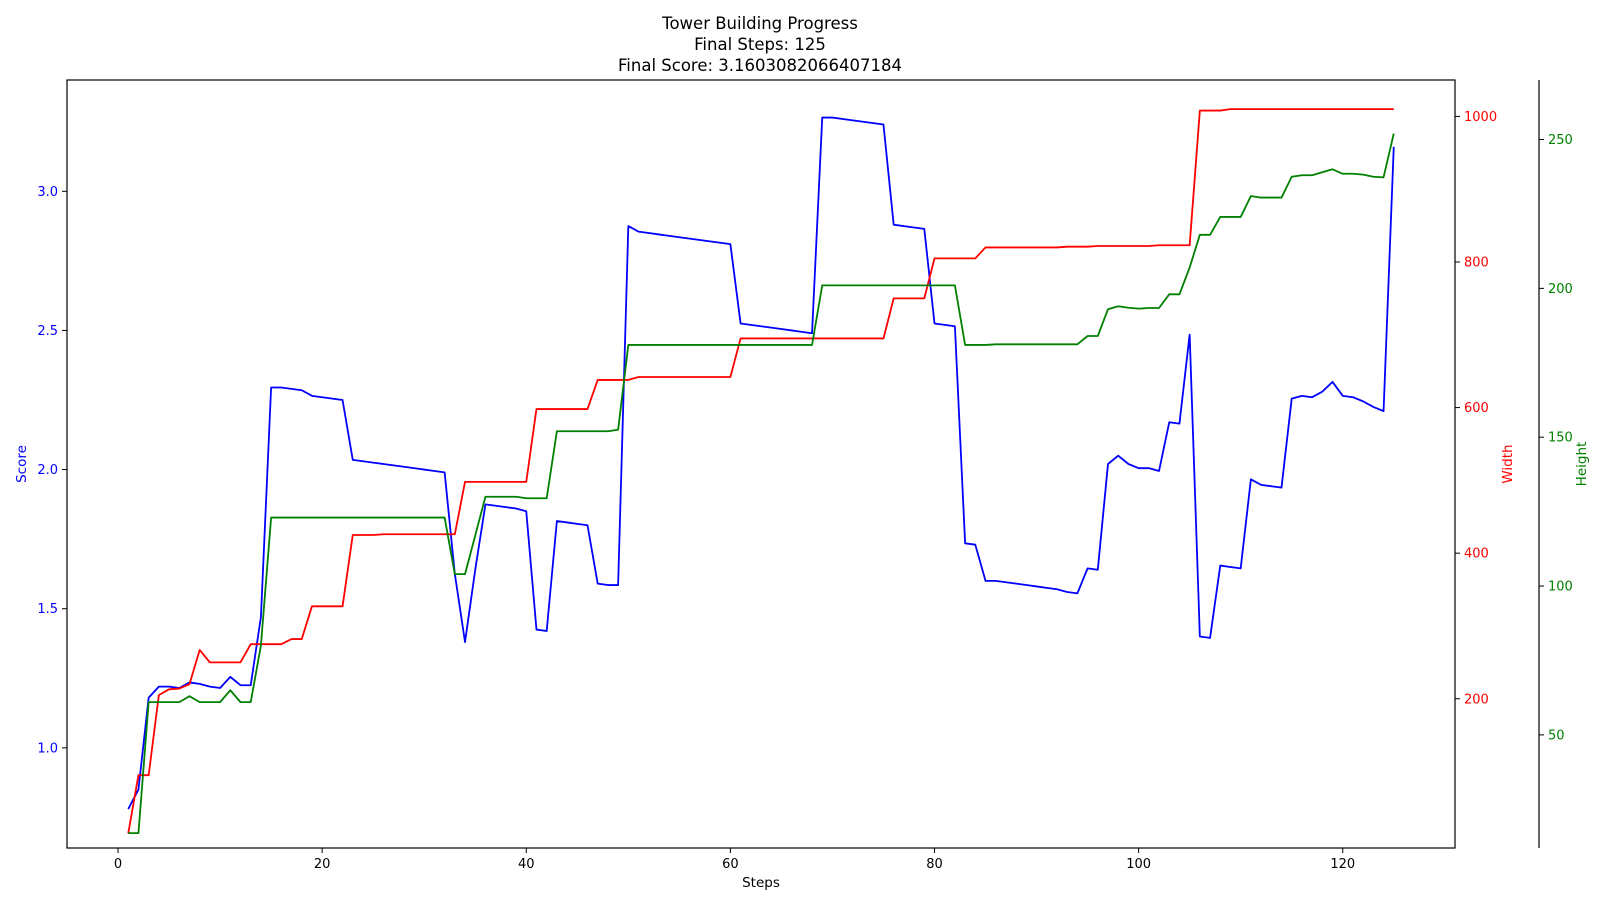  What do you see at coordinates (1508, 463) in the screenshot?
I see `width-axis-label: Width` at bounding box center [1508, 463].